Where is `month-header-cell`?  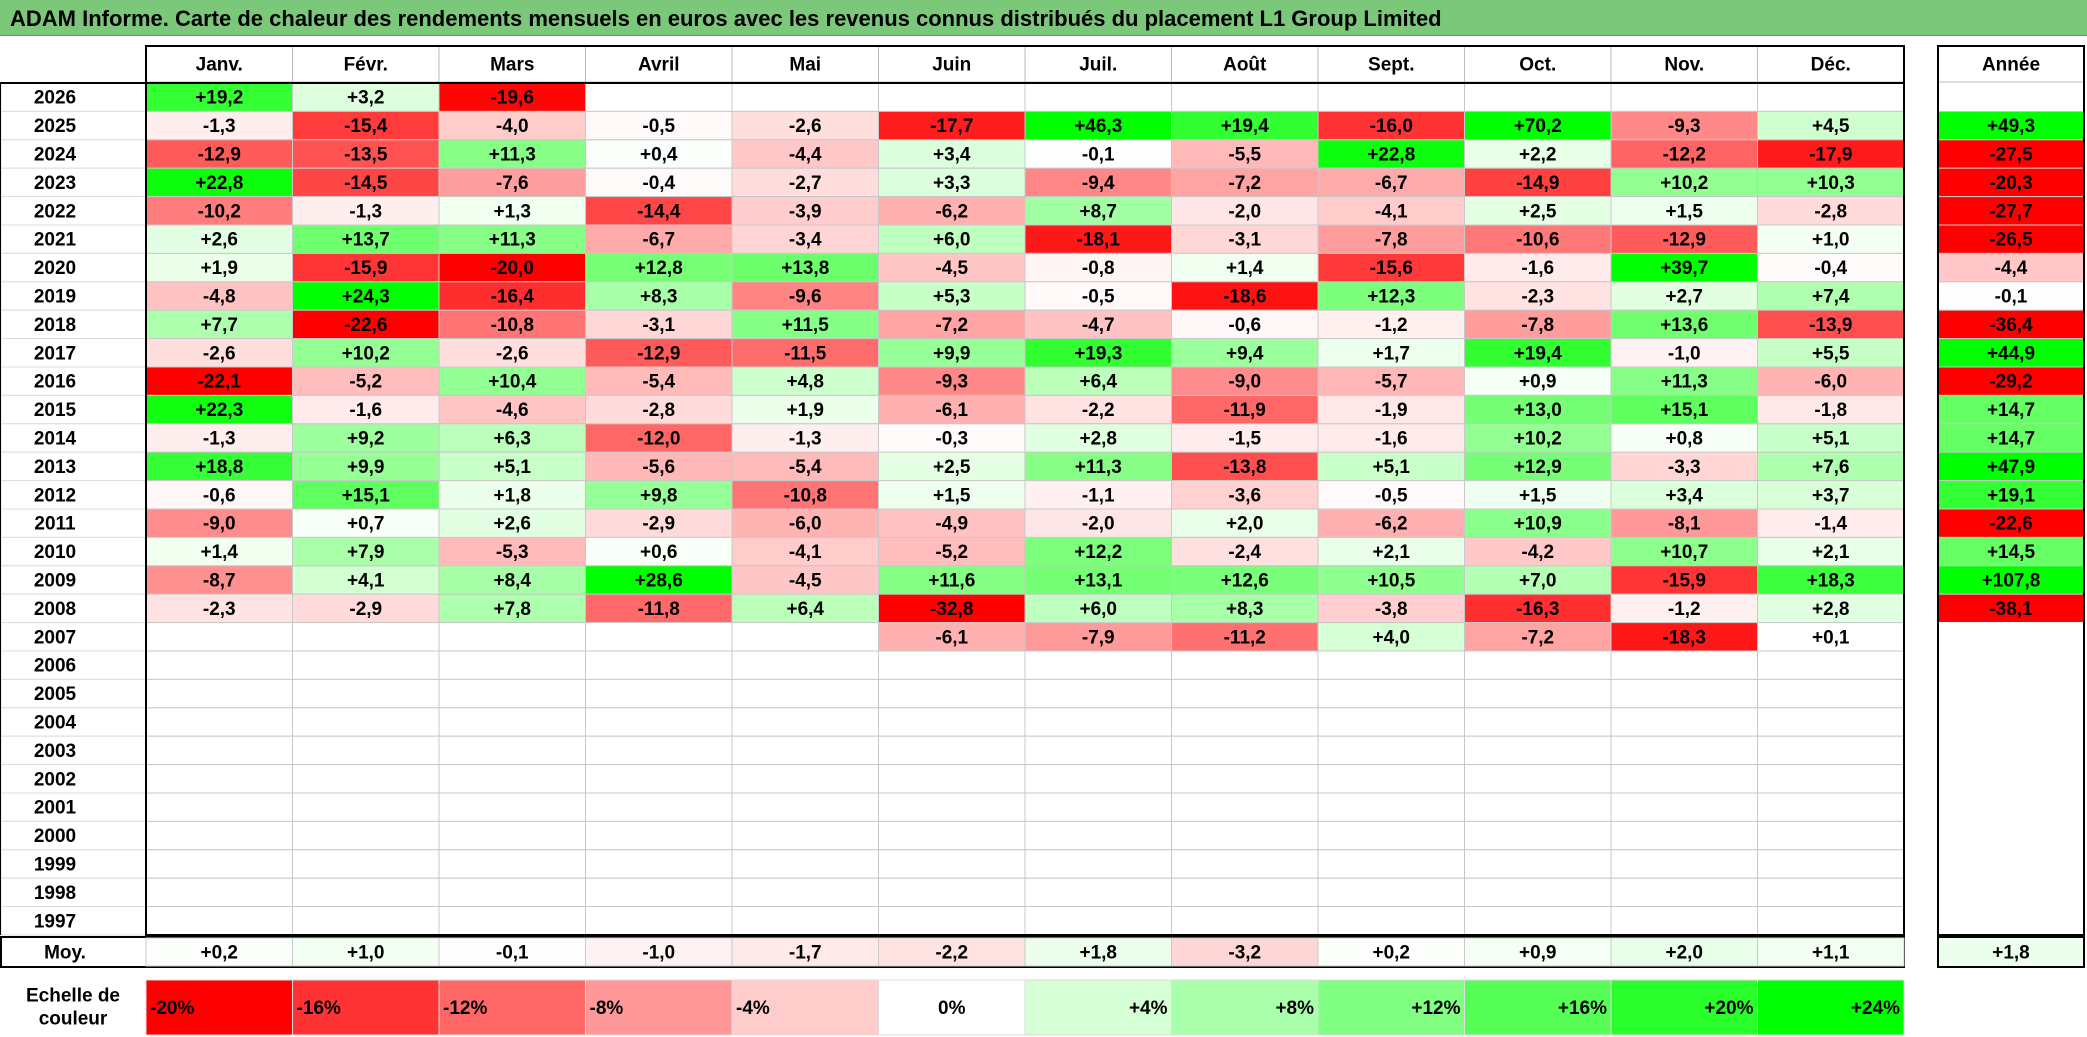
month-header-cell is located at coordinates (805, 64).